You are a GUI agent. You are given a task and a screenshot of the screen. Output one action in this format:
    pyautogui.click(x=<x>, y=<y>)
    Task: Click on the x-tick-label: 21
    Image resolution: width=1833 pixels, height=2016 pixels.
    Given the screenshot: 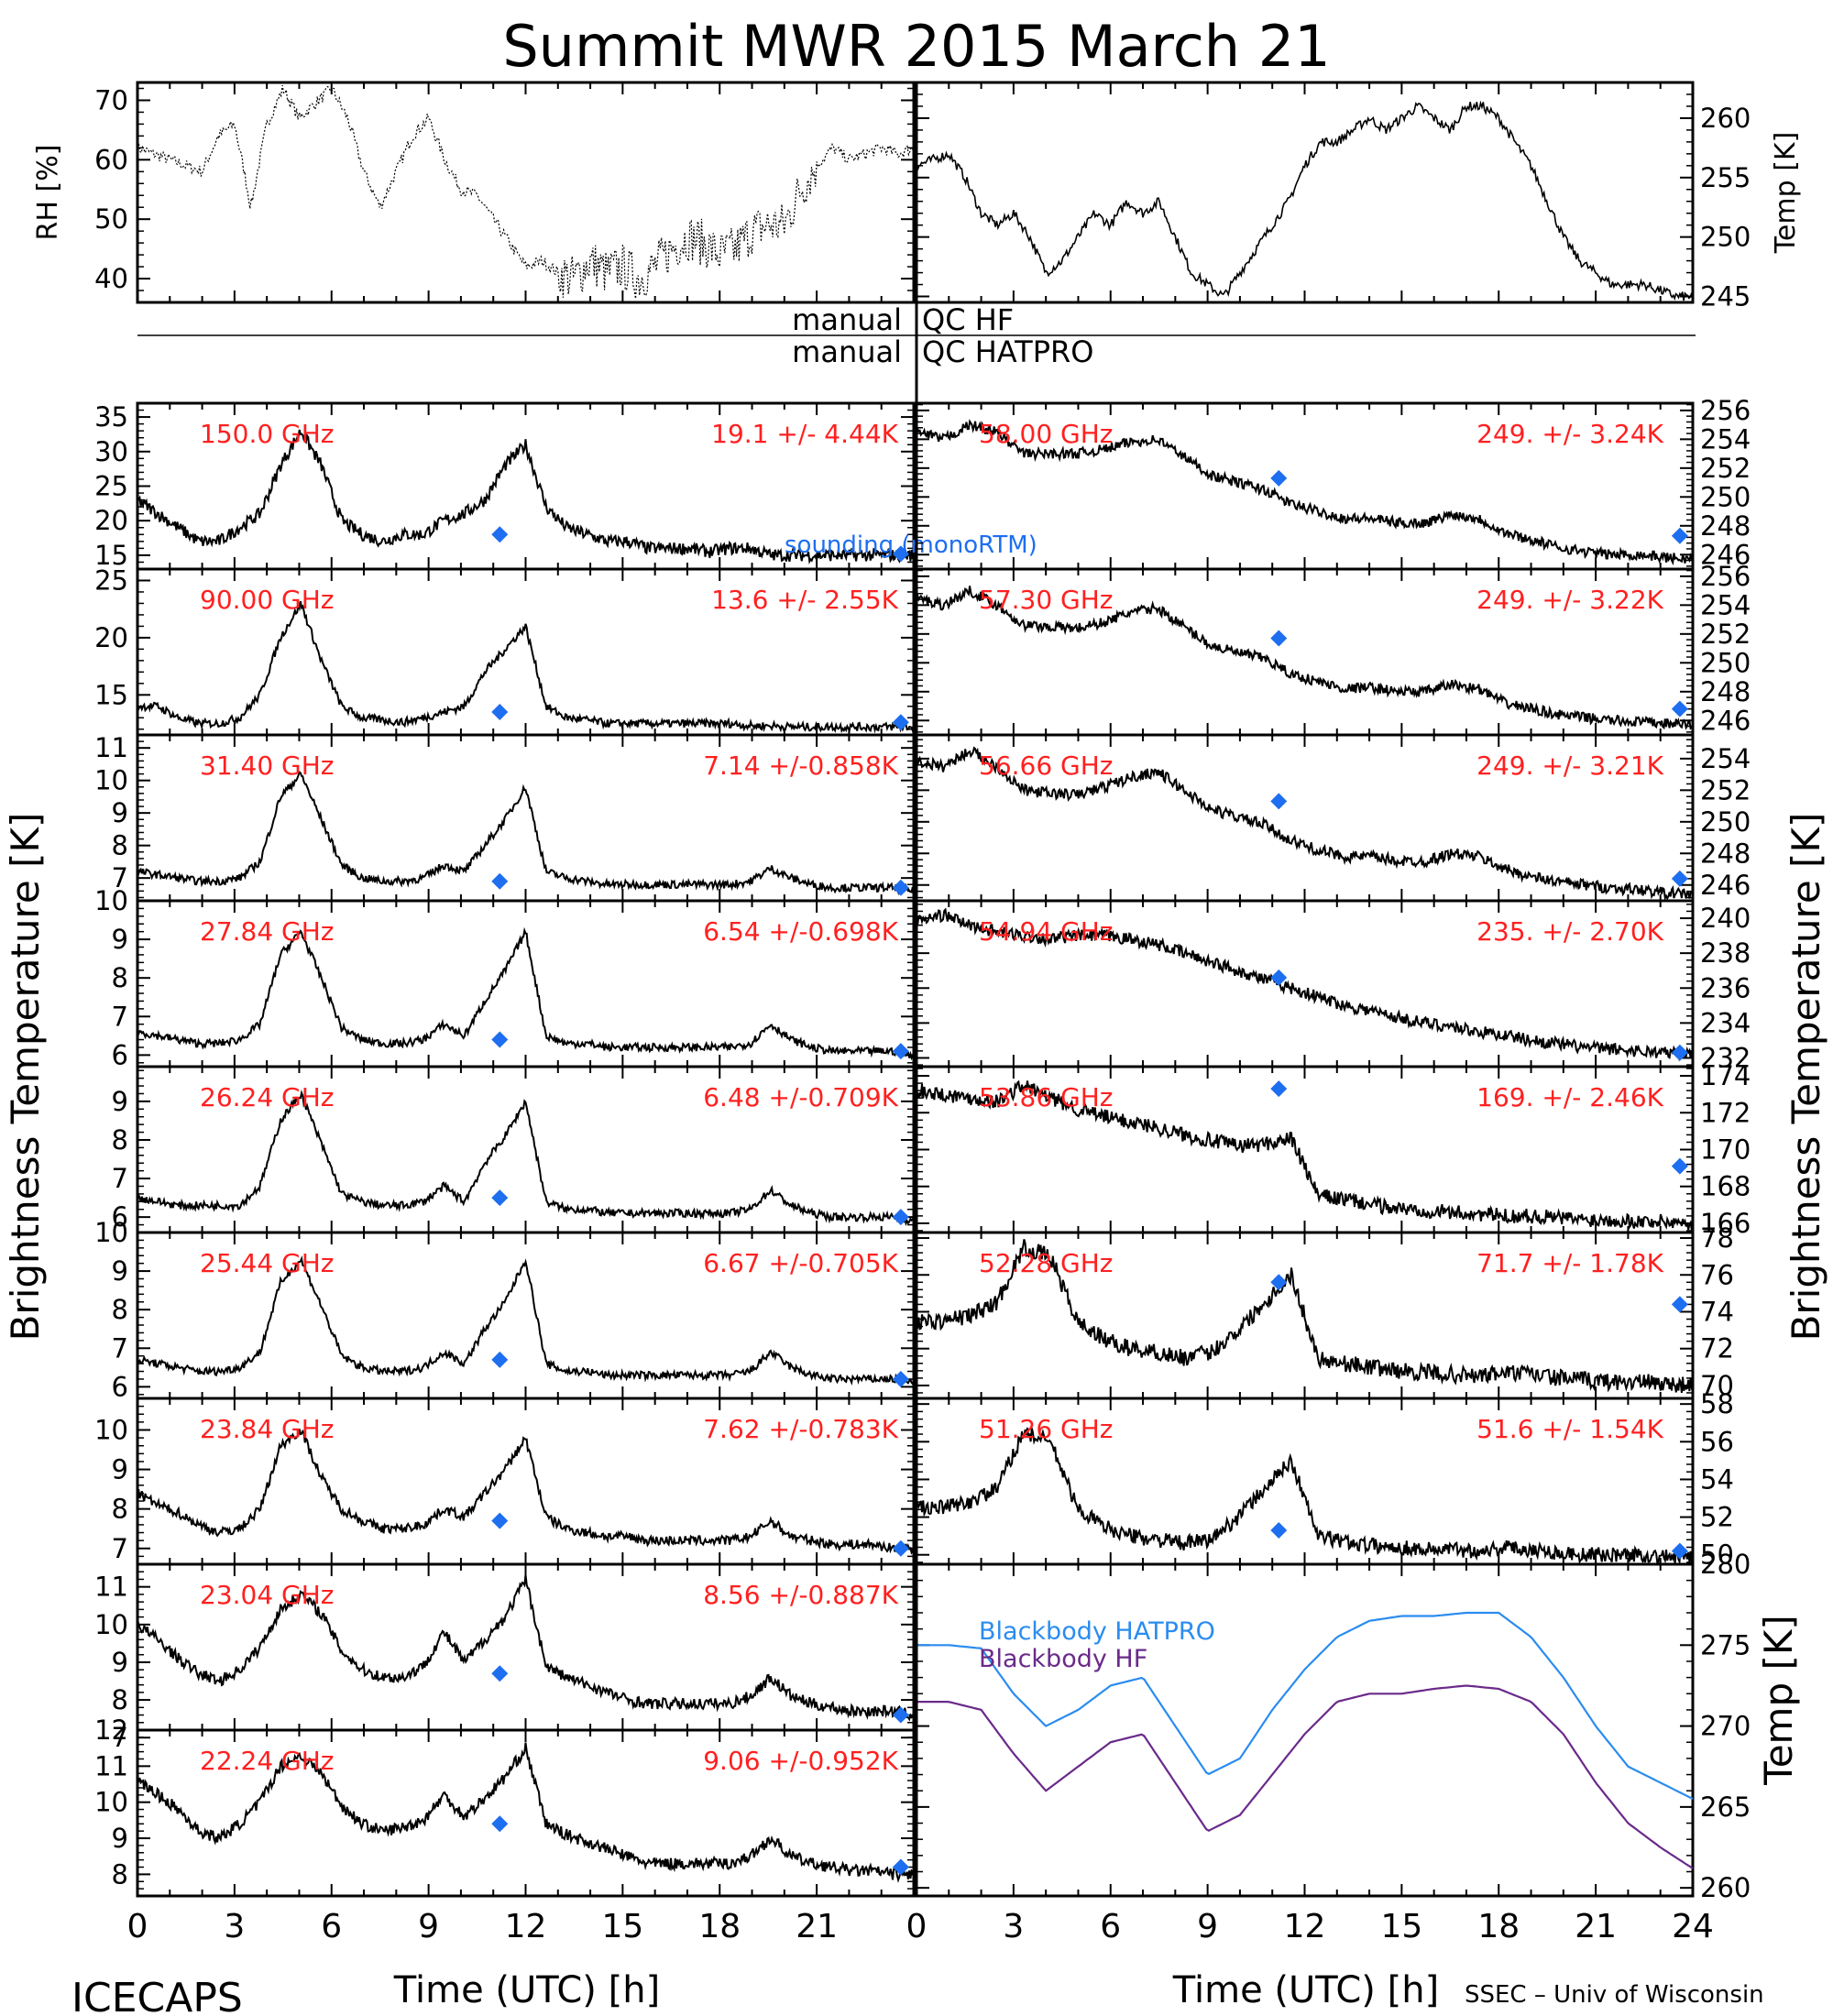 What is the action you would take?
    pyautogui.click(x=1596, y=1926)
    